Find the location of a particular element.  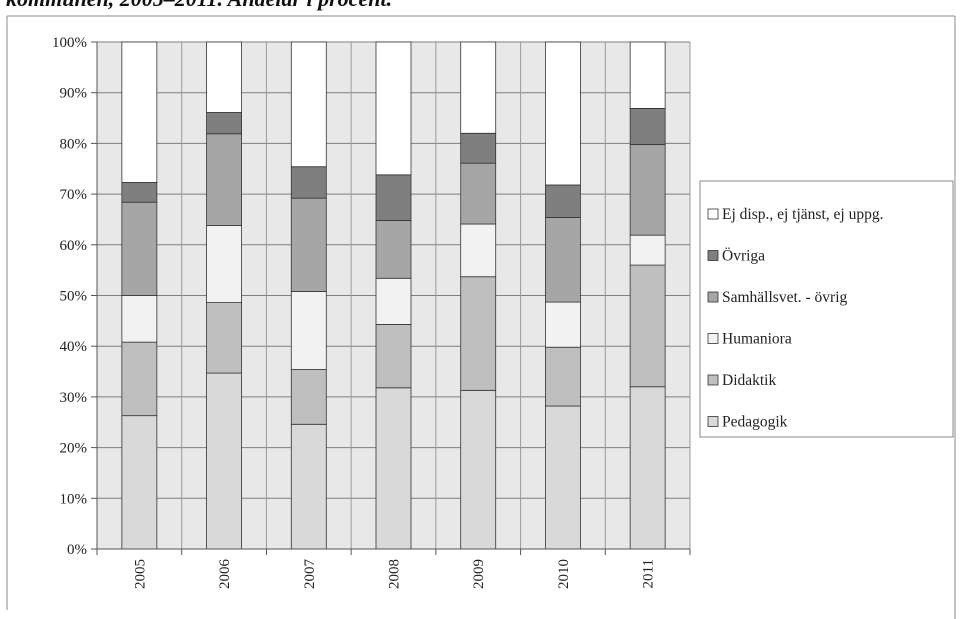

y-tick-label: 60% is located at coordinates (74, 246).